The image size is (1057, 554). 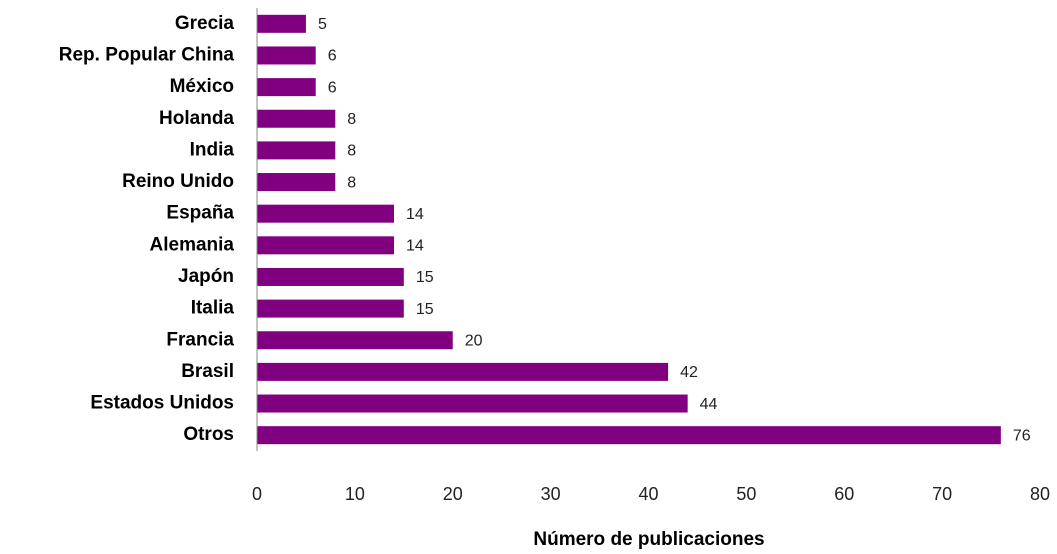 What do you see at coordinates (844, 494) in the screenshot?
I see `x-tick-label: 60` at bounding box center [844, 494].